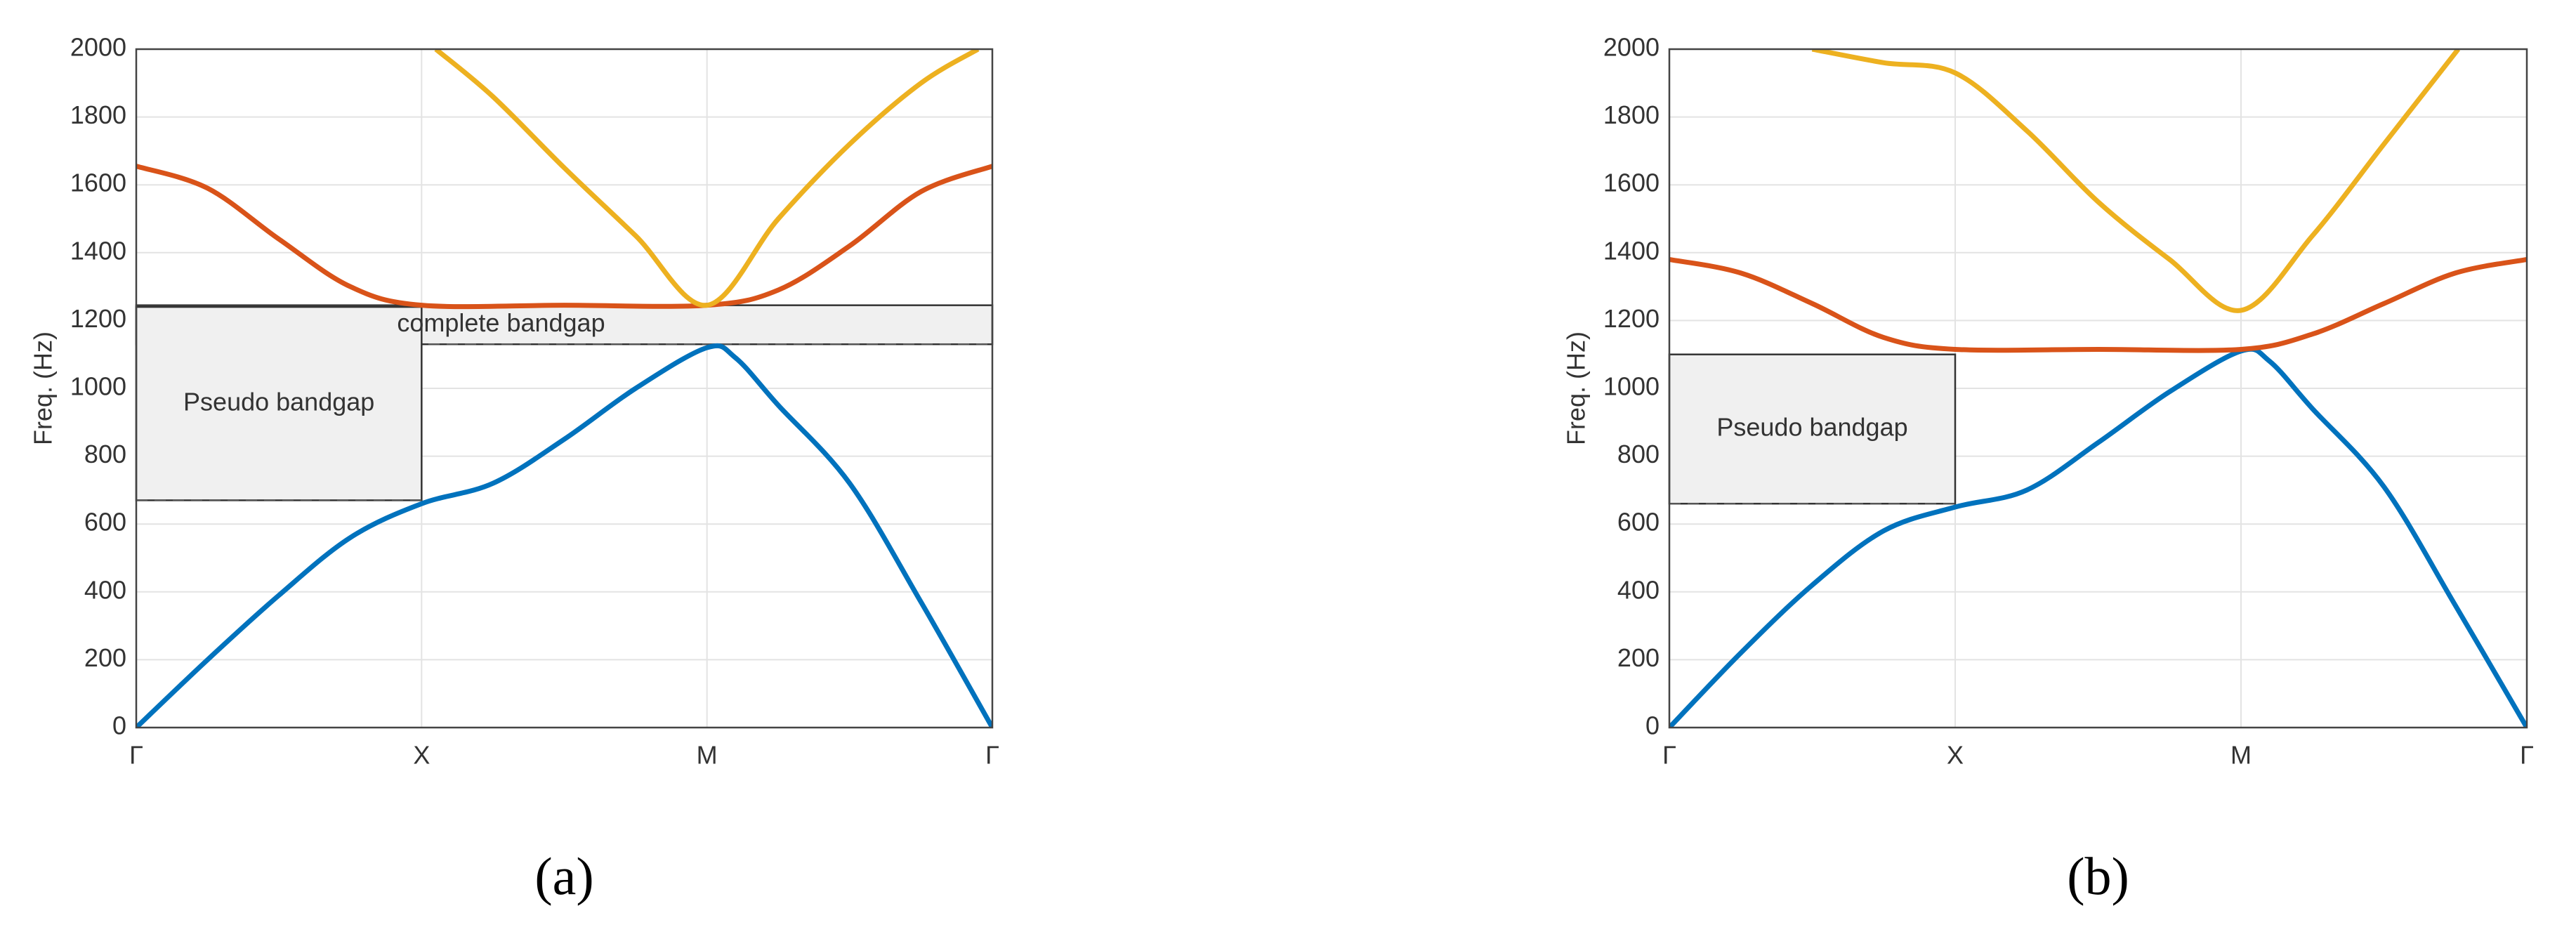 The height and width of the screenshot is (927, 2576). Describe the element at coordinates (563, 876) in the screenshot. I see `panel-caption: (a)` at that location.